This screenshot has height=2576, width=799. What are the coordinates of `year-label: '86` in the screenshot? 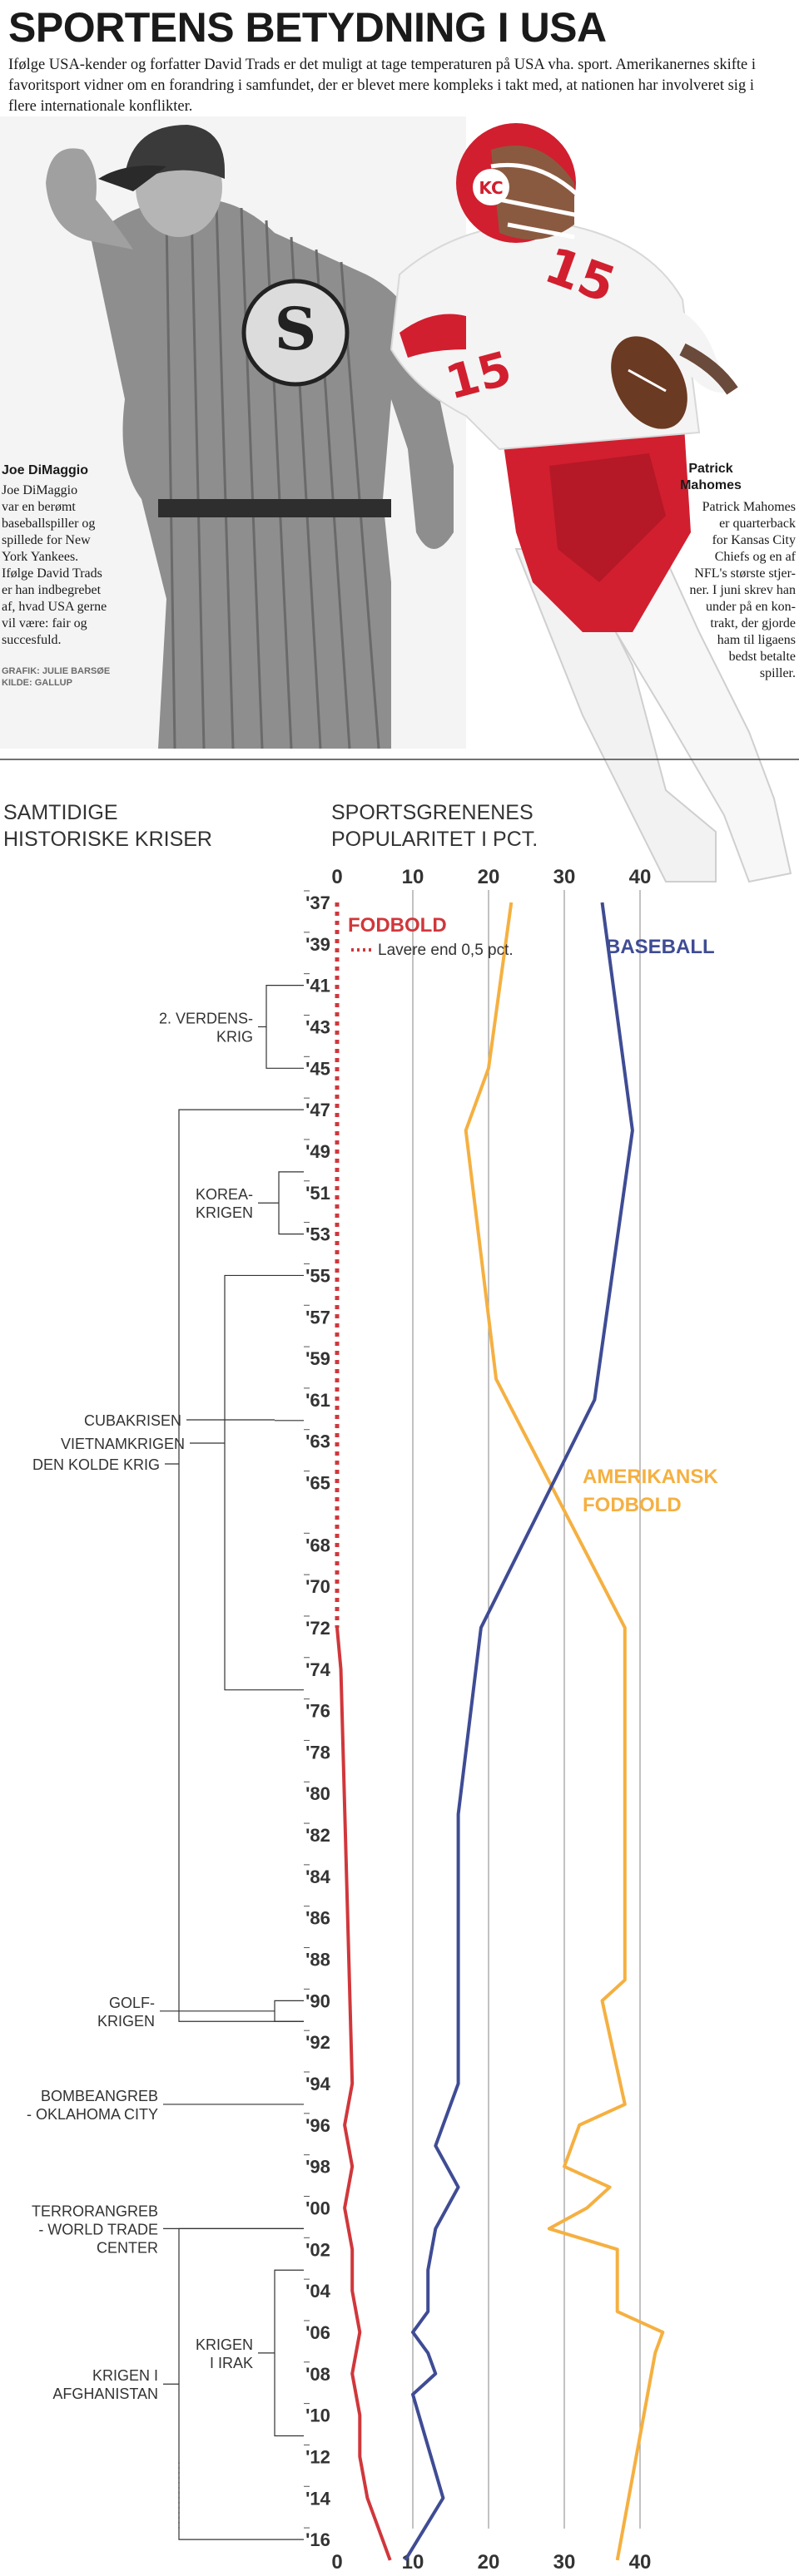 It's located at (317, 1918).